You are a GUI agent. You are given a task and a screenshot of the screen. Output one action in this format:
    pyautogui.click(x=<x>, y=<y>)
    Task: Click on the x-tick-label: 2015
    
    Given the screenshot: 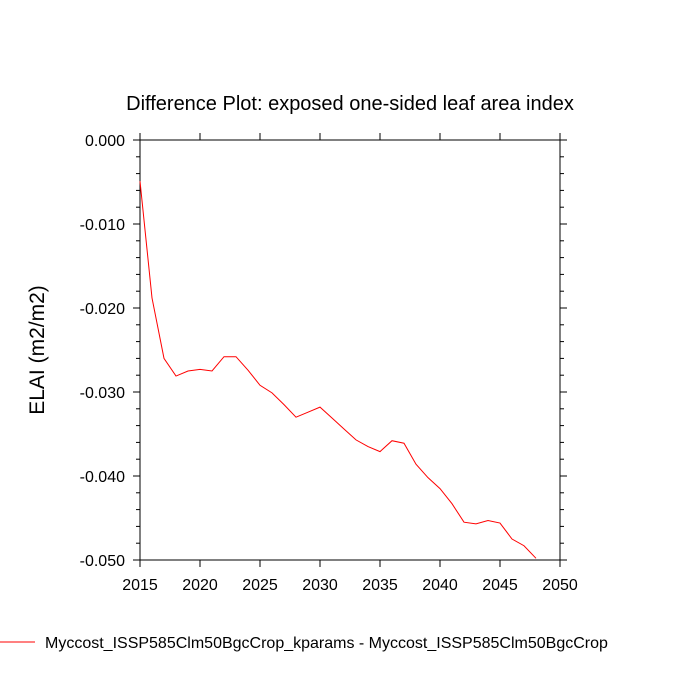 What is the action you would take?
    pyautogui.click(x=140, y=585)
    